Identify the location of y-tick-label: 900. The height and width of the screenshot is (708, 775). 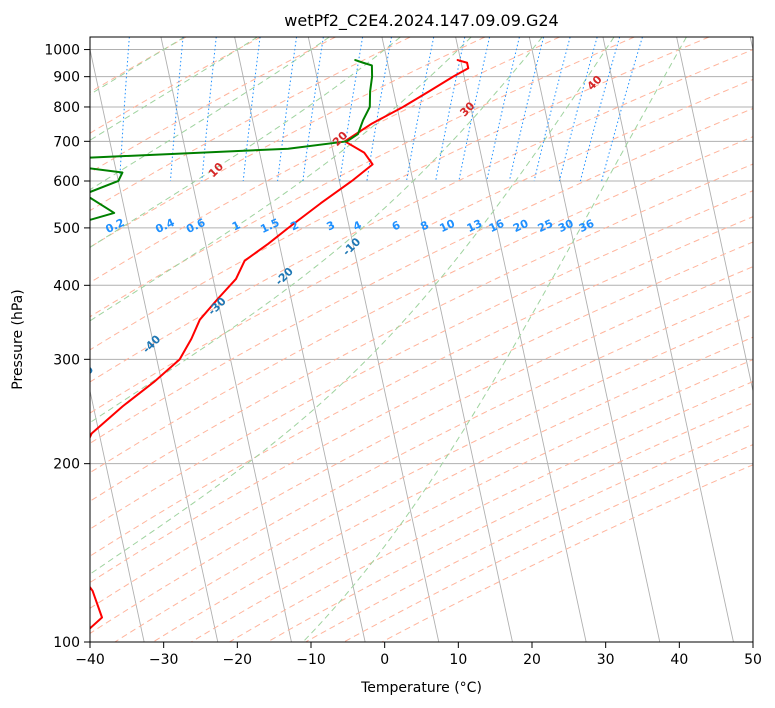
(66, 78).